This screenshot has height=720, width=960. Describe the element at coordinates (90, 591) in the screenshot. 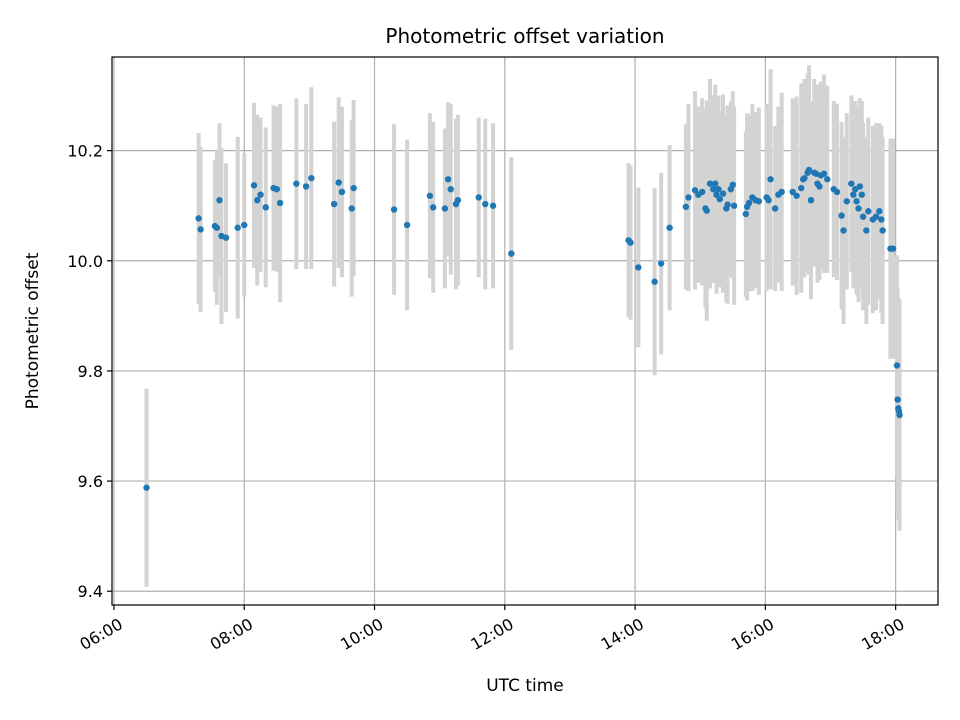

I see `y-tick-label: 9.4` at that location.